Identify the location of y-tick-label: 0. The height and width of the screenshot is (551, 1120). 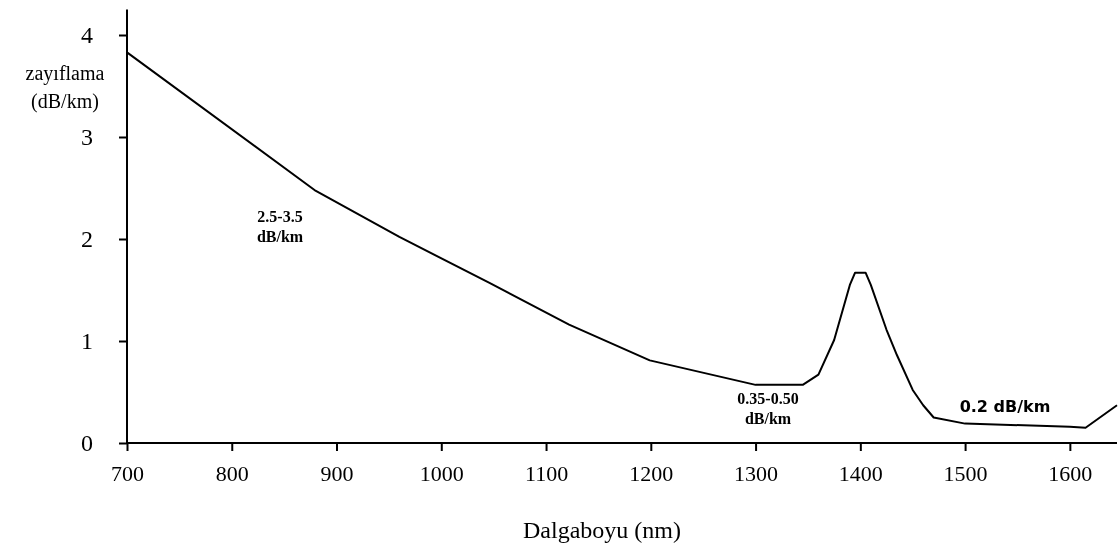
(87, 443).